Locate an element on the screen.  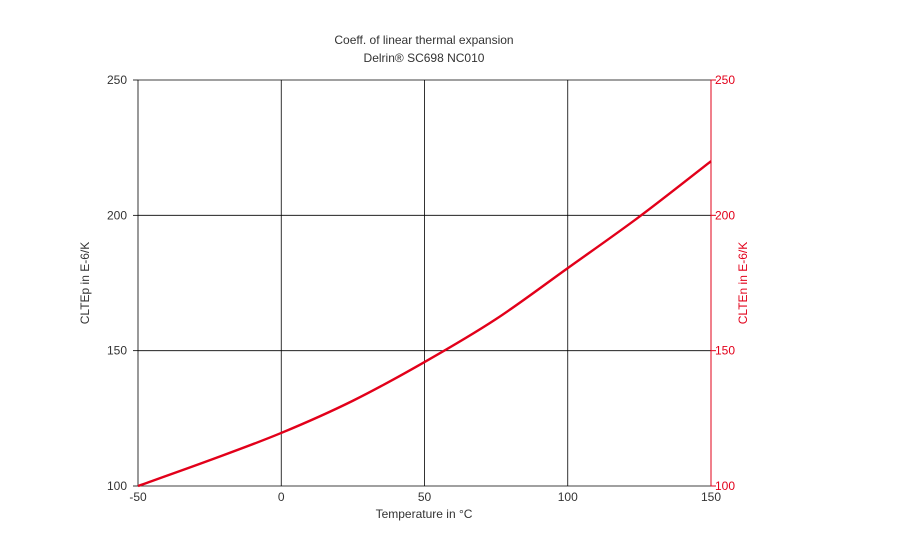
y-tick-label-right: 100 is located at coordinates (725, 486).